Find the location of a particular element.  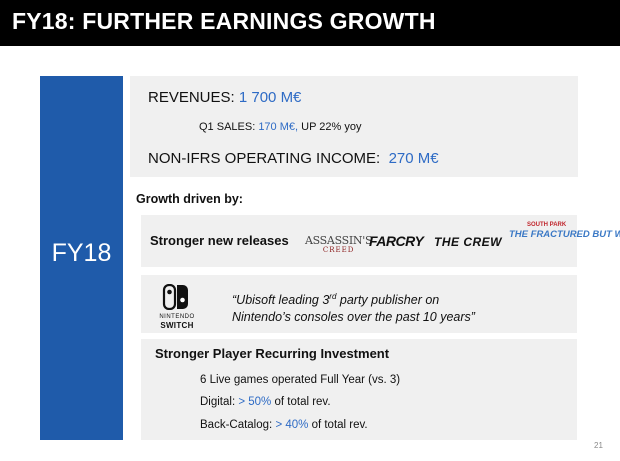

assassins-creed-sub: CREED is located at coordinates (338, 250).